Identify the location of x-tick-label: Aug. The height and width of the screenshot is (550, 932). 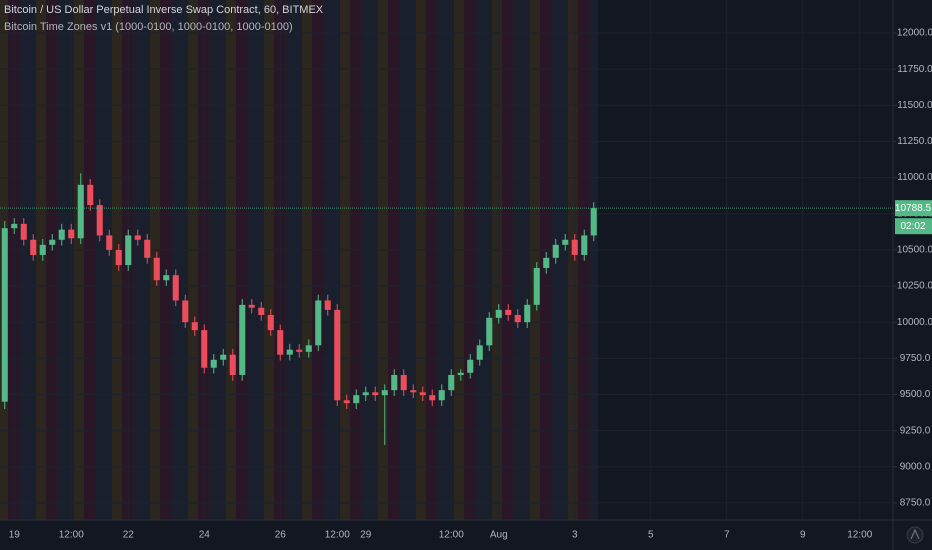
(499, 535).